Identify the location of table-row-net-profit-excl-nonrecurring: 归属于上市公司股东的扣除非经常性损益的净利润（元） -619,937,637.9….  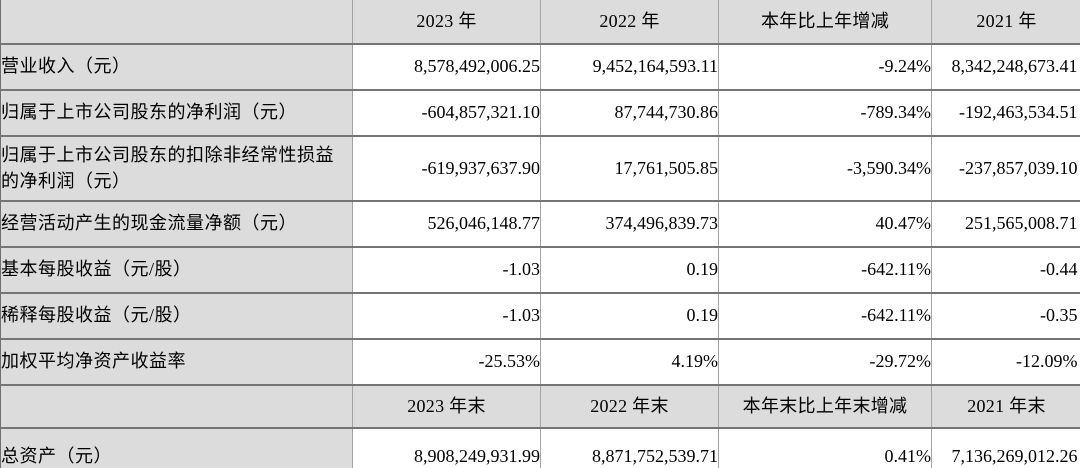
(540, 168).